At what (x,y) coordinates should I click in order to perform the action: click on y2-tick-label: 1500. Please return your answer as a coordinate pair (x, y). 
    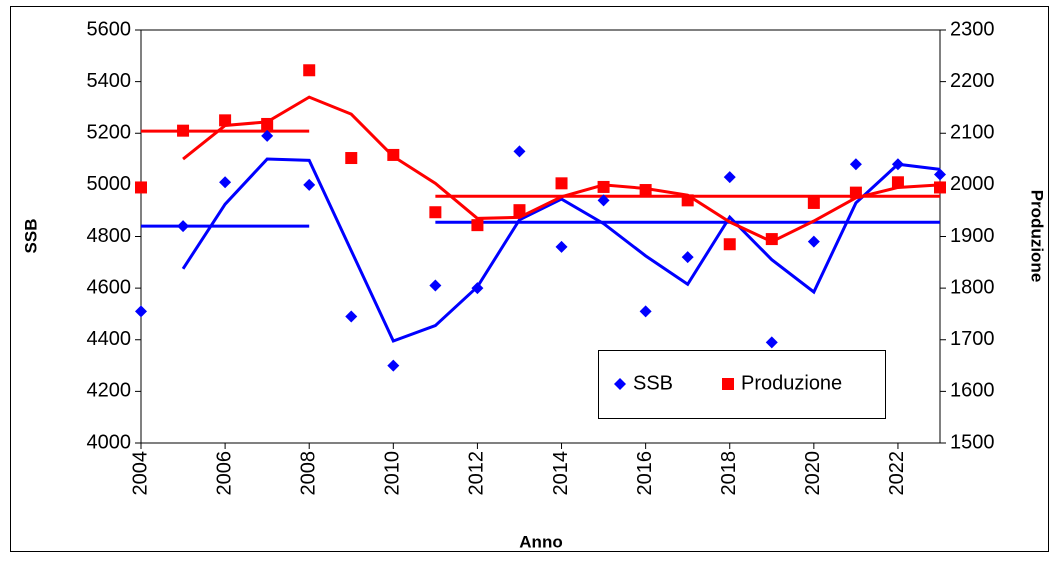
    Looking at the image, I should click on (972, 442).